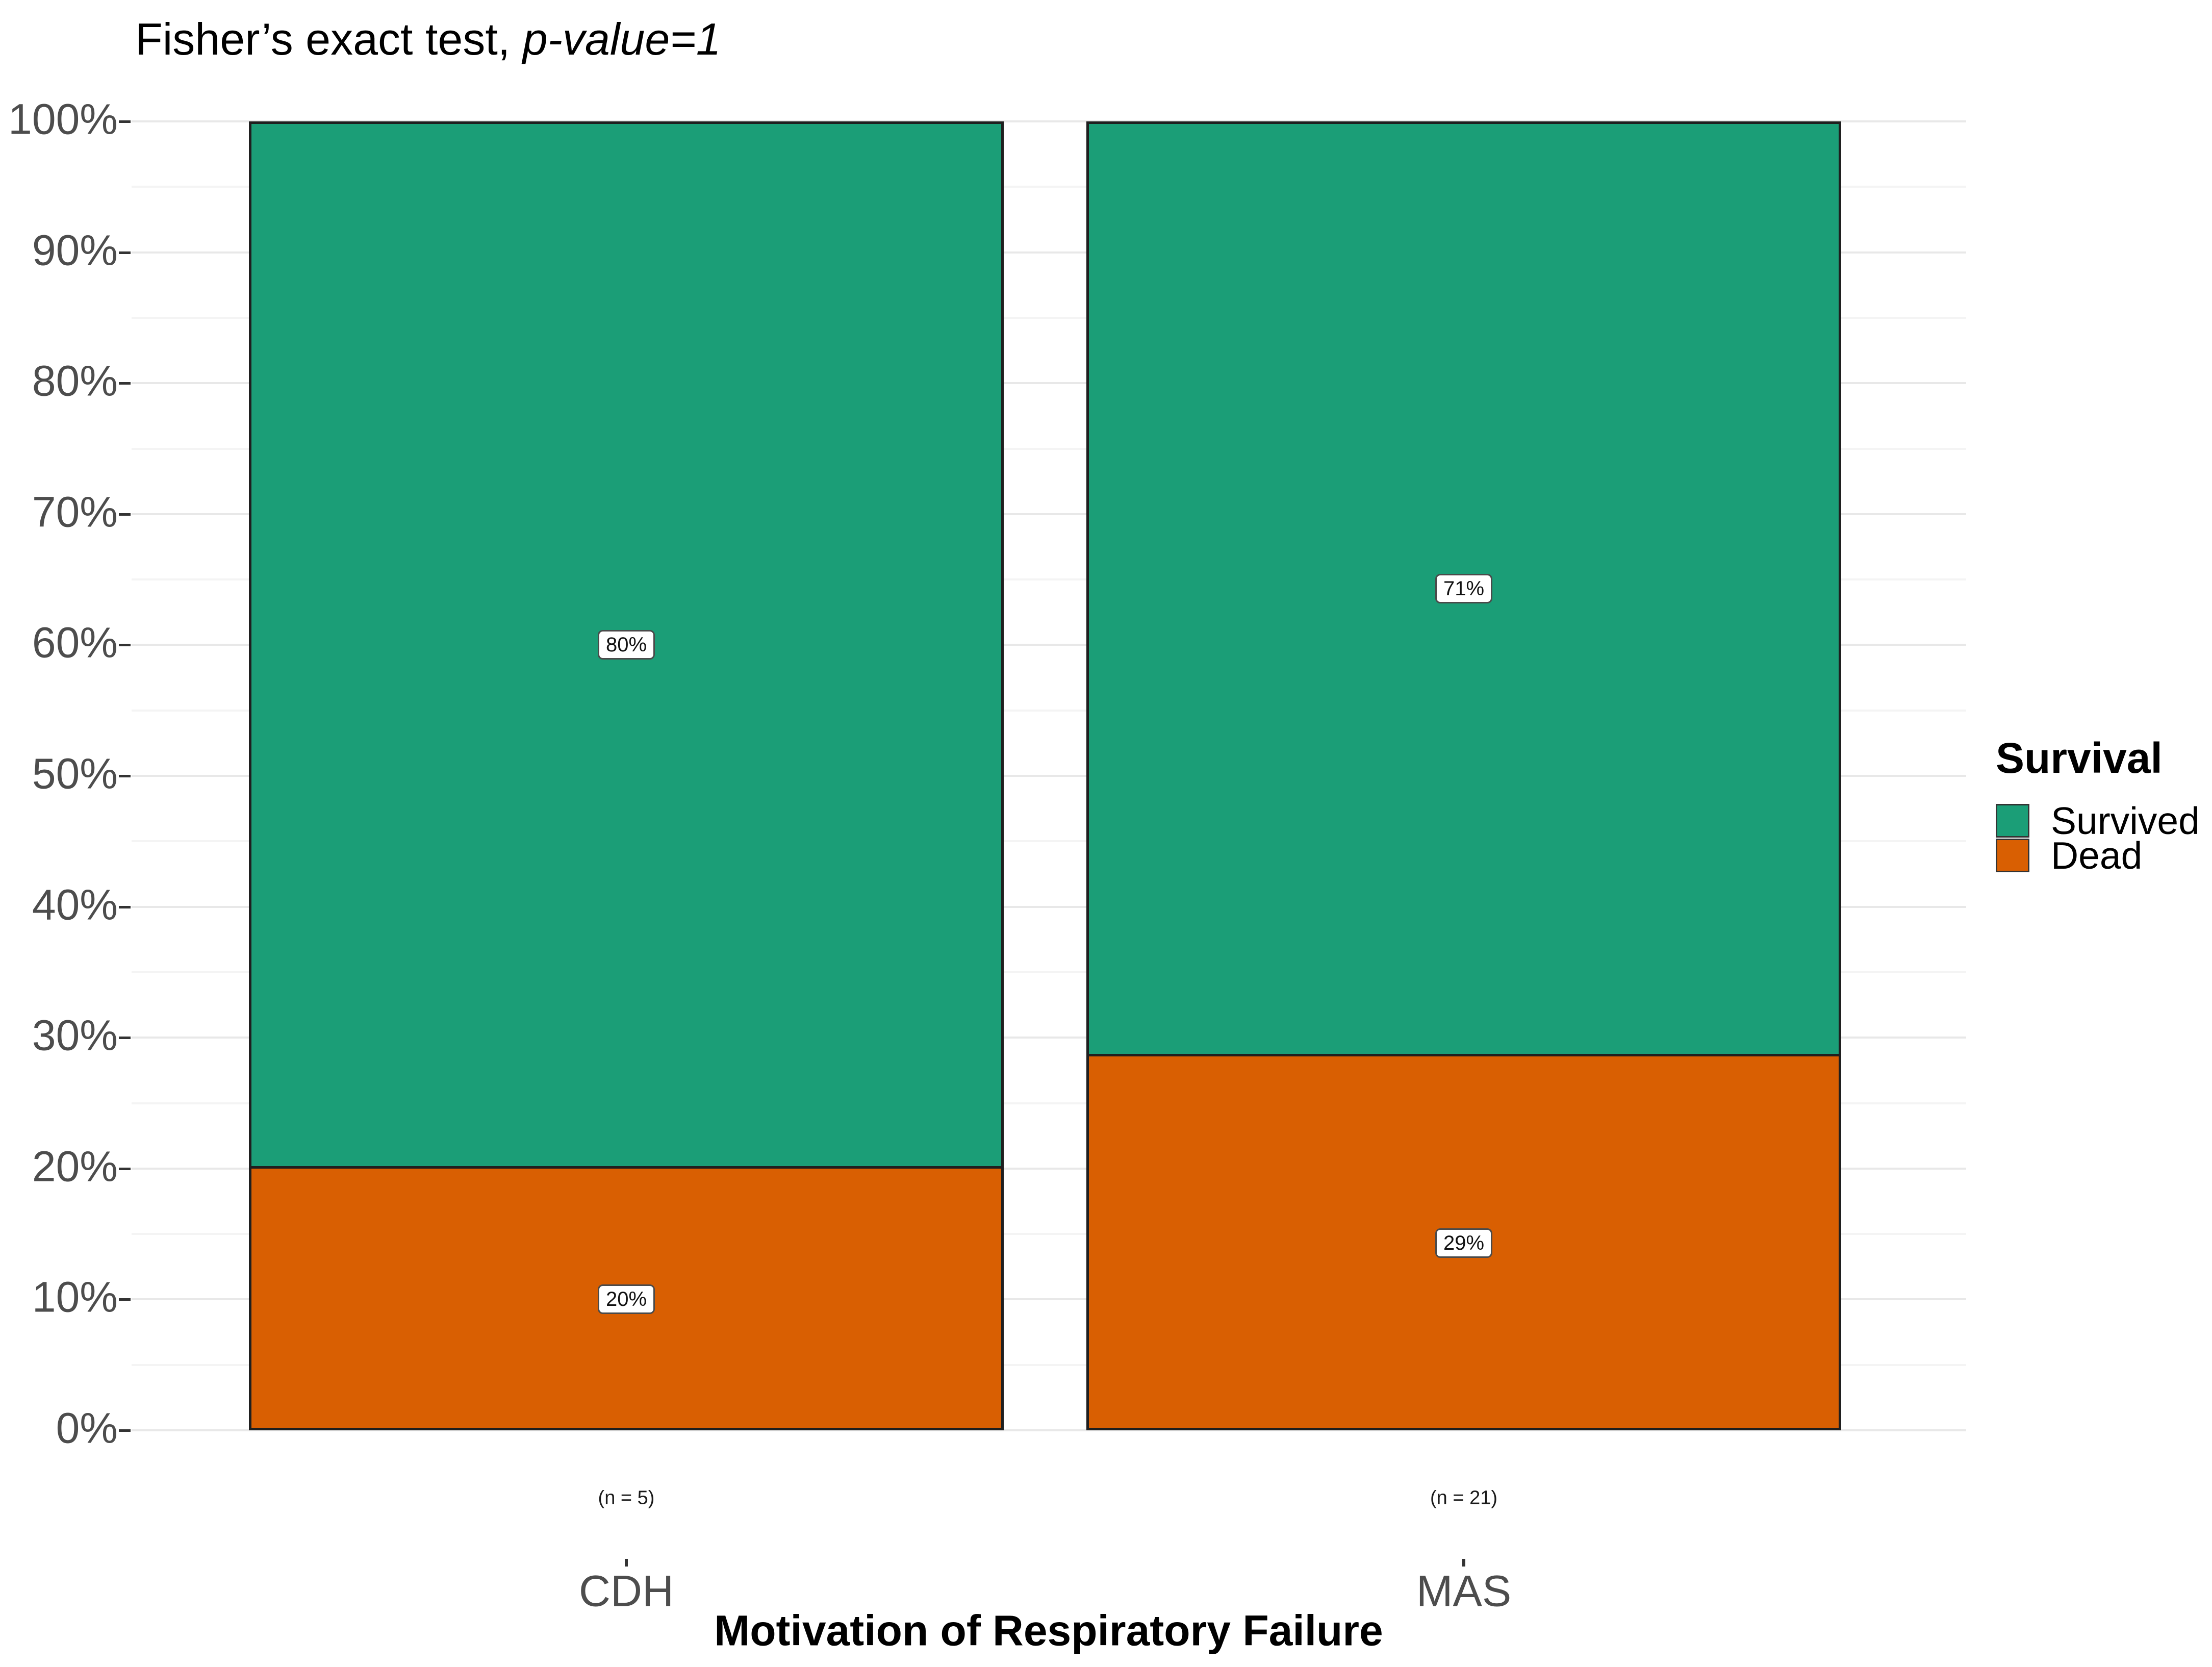 Image resolution: width=2212 pixels, height=1667 pixels. Describe the element at coordinates (75, 1297) in the screenshot. I see `y-tick-label: 10%` at that location.